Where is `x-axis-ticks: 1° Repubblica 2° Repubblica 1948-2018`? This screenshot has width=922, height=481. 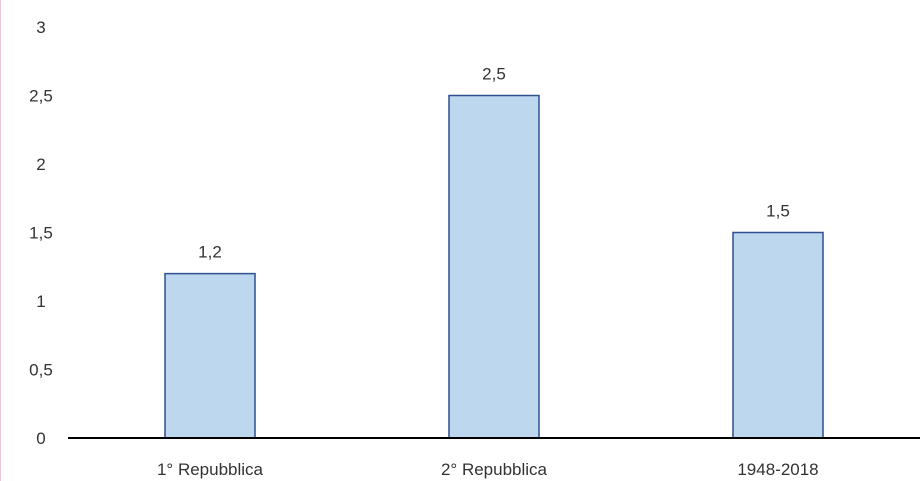
x-axis-ticks: 1° Repubblica 2° Repubblica 1948-2018 is located at coordinates (488, 469).